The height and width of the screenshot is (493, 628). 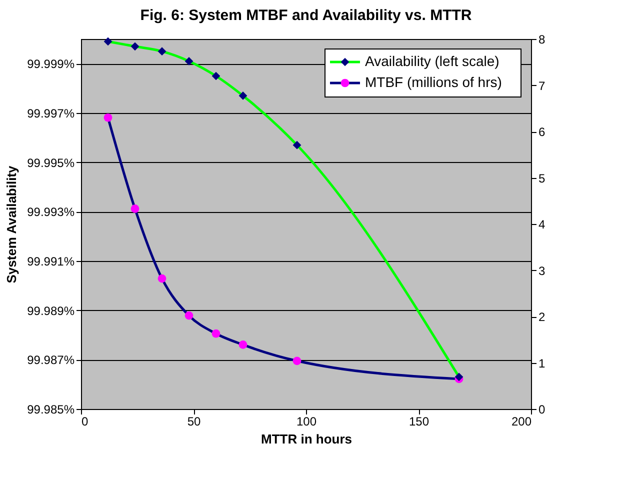 I want to click on y2-tick-label: 5, so click(x=542, y=178).